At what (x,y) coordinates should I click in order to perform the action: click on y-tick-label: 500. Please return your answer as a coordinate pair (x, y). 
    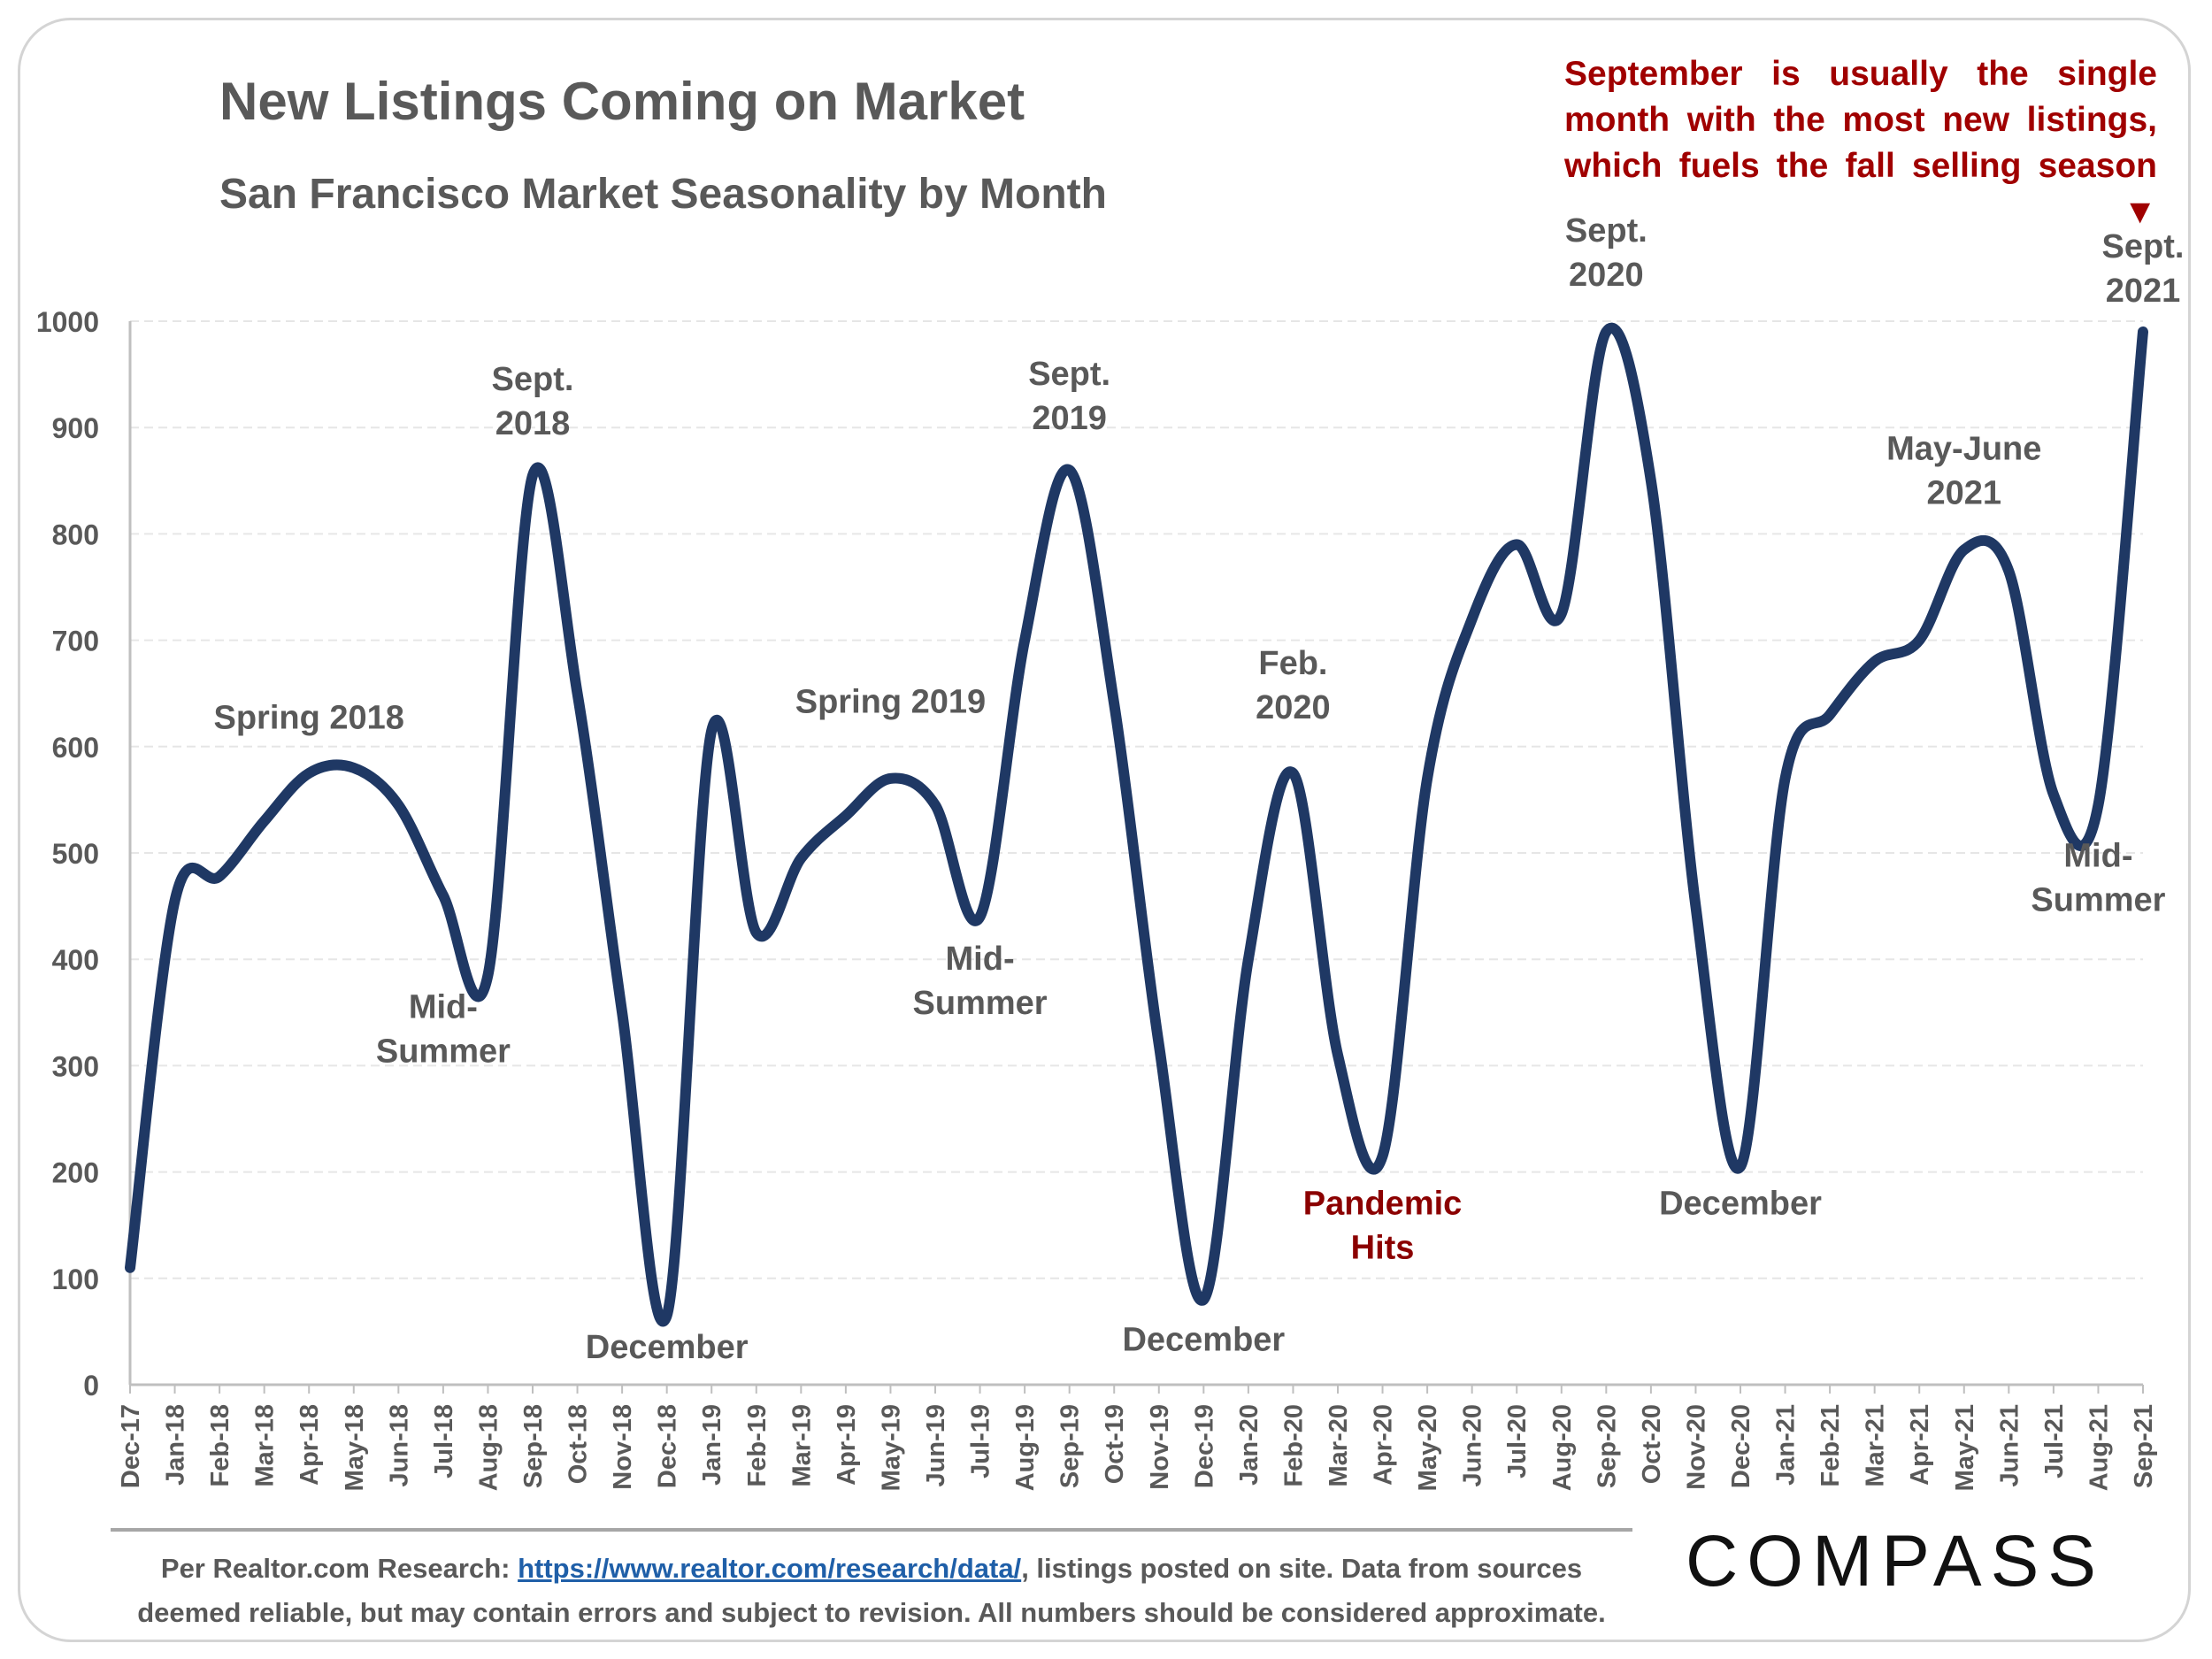
    Looking at the image, I should click on (76, 854).